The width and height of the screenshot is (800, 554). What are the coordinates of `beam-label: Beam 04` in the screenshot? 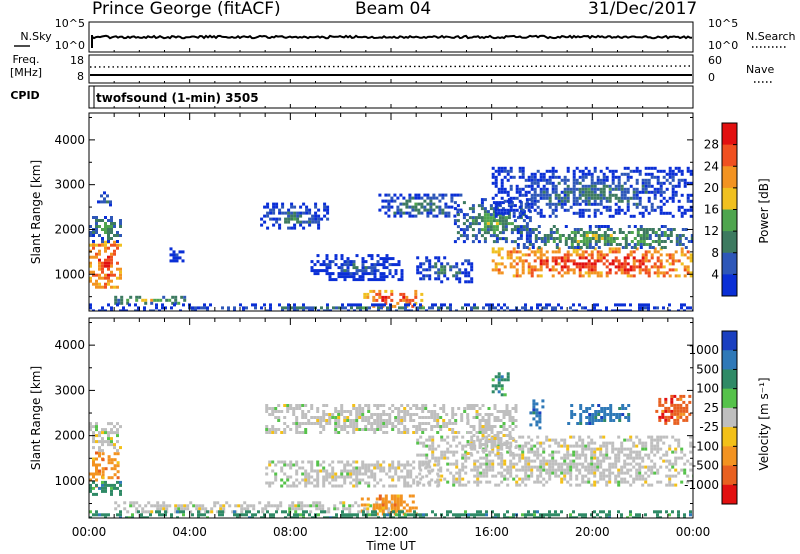 It's located at (393, 9).